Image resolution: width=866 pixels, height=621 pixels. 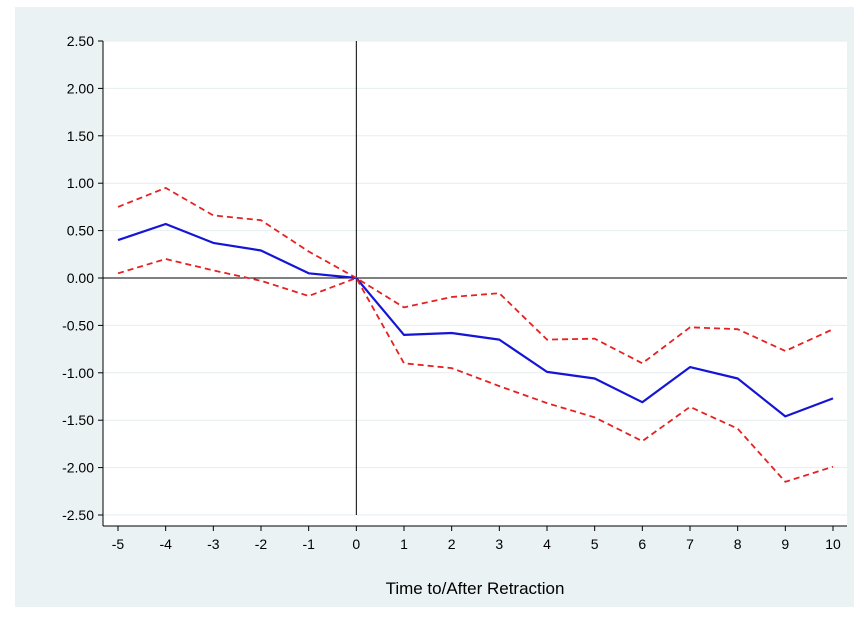 I want to click on x-tick-label: 1, so click(x=404, y=544).